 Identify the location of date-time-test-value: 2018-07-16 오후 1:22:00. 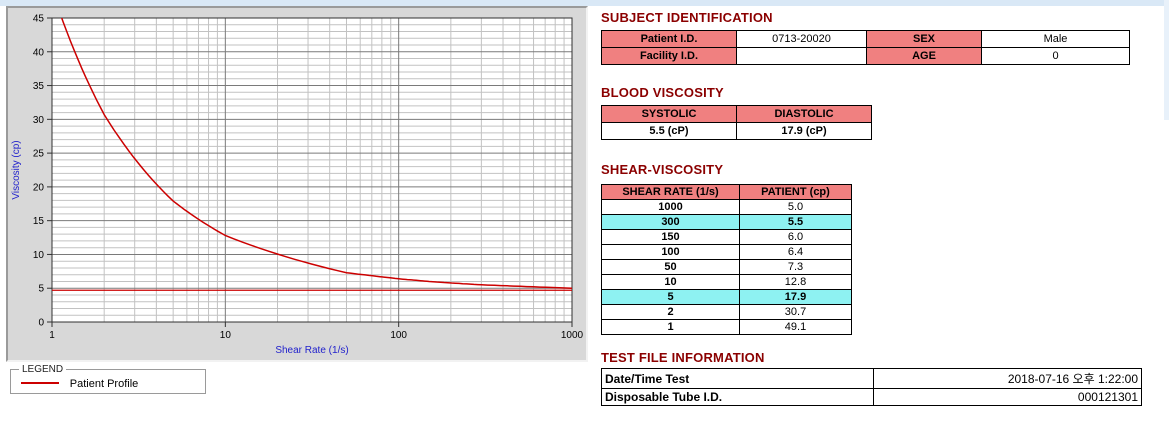
(1007, 378).